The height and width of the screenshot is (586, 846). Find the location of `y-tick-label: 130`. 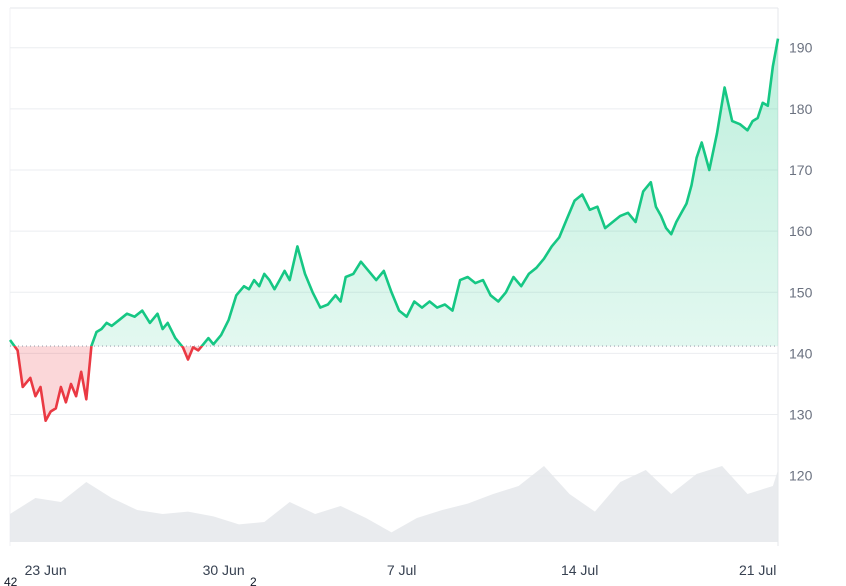

y-tick-label: 130 is located at coordinates (801, 415).